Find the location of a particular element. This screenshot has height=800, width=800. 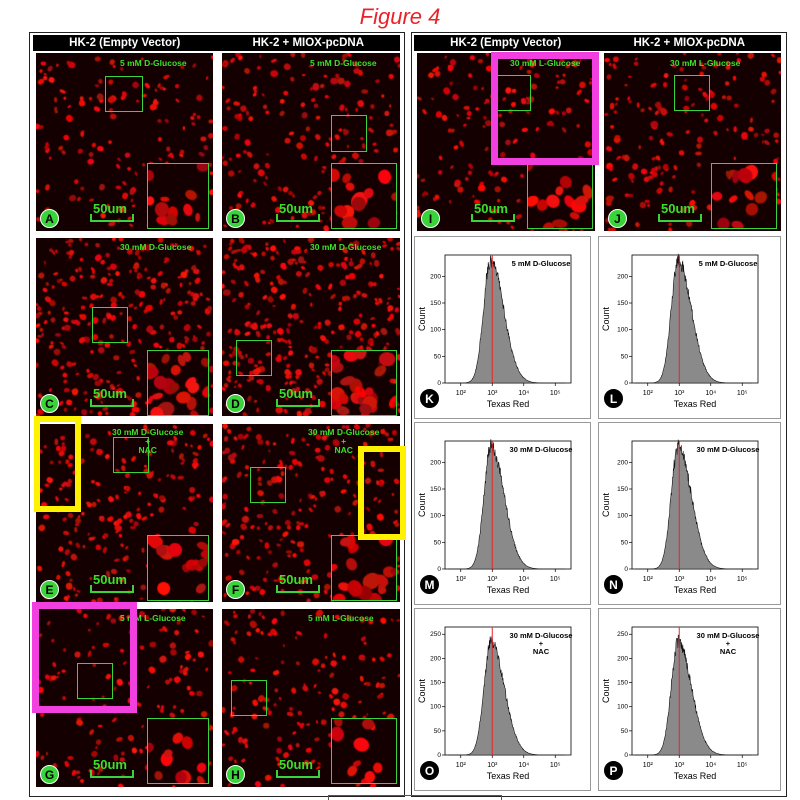

panel-letter: D is located at coordinates (235, 403).